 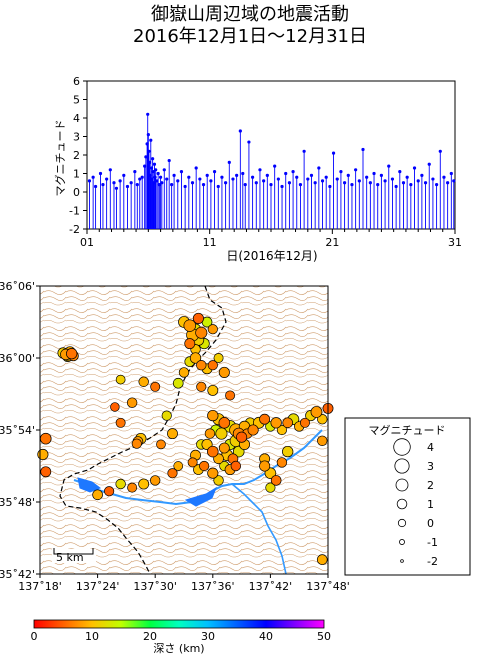 What do you see at coordinates (250, 36) in the screenshot?
I see `chart-title-line2: 2016年12月1日〜12月31日` at bounding box center [250, 36].